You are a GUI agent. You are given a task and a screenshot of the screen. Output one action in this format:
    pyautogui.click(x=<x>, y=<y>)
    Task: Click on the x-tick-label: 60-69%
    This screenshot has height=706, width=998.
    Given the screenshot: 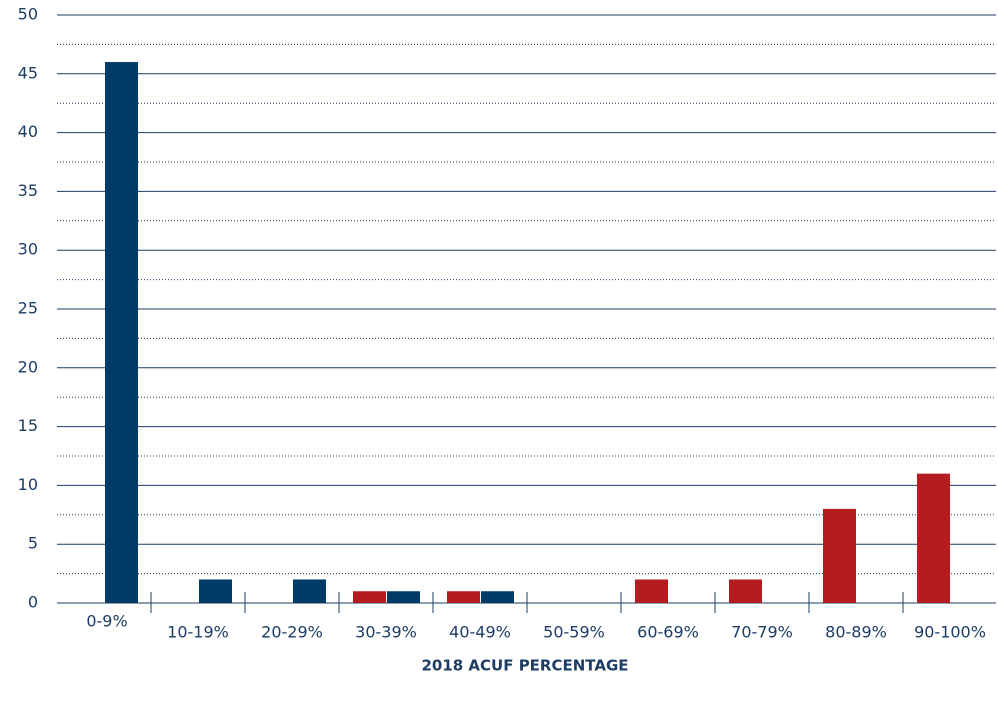 What is the action you would take?
    pyautogui.click(x=668, y=632)
    